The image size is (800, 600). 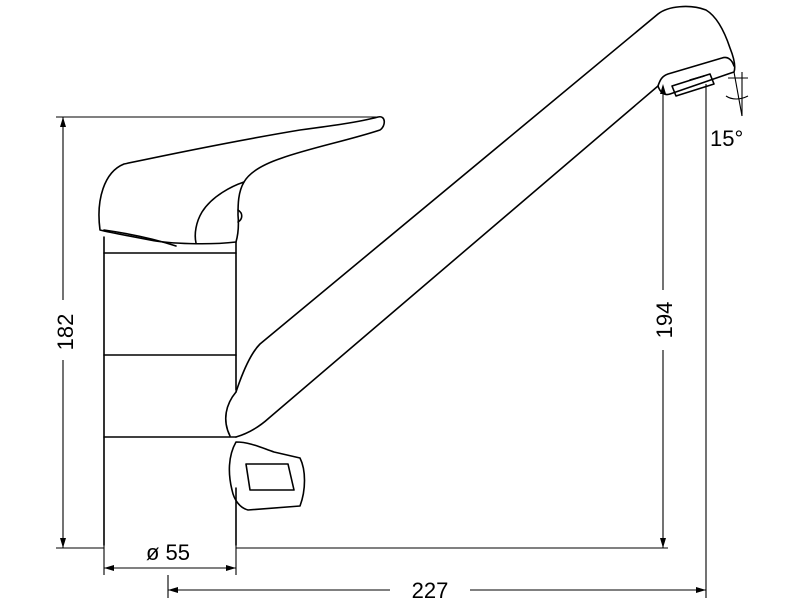 What do you see at coordinates (168, 552) in the screenshot?
I see `base-diameter-label: ø 55` at bounding box center [168, 552].